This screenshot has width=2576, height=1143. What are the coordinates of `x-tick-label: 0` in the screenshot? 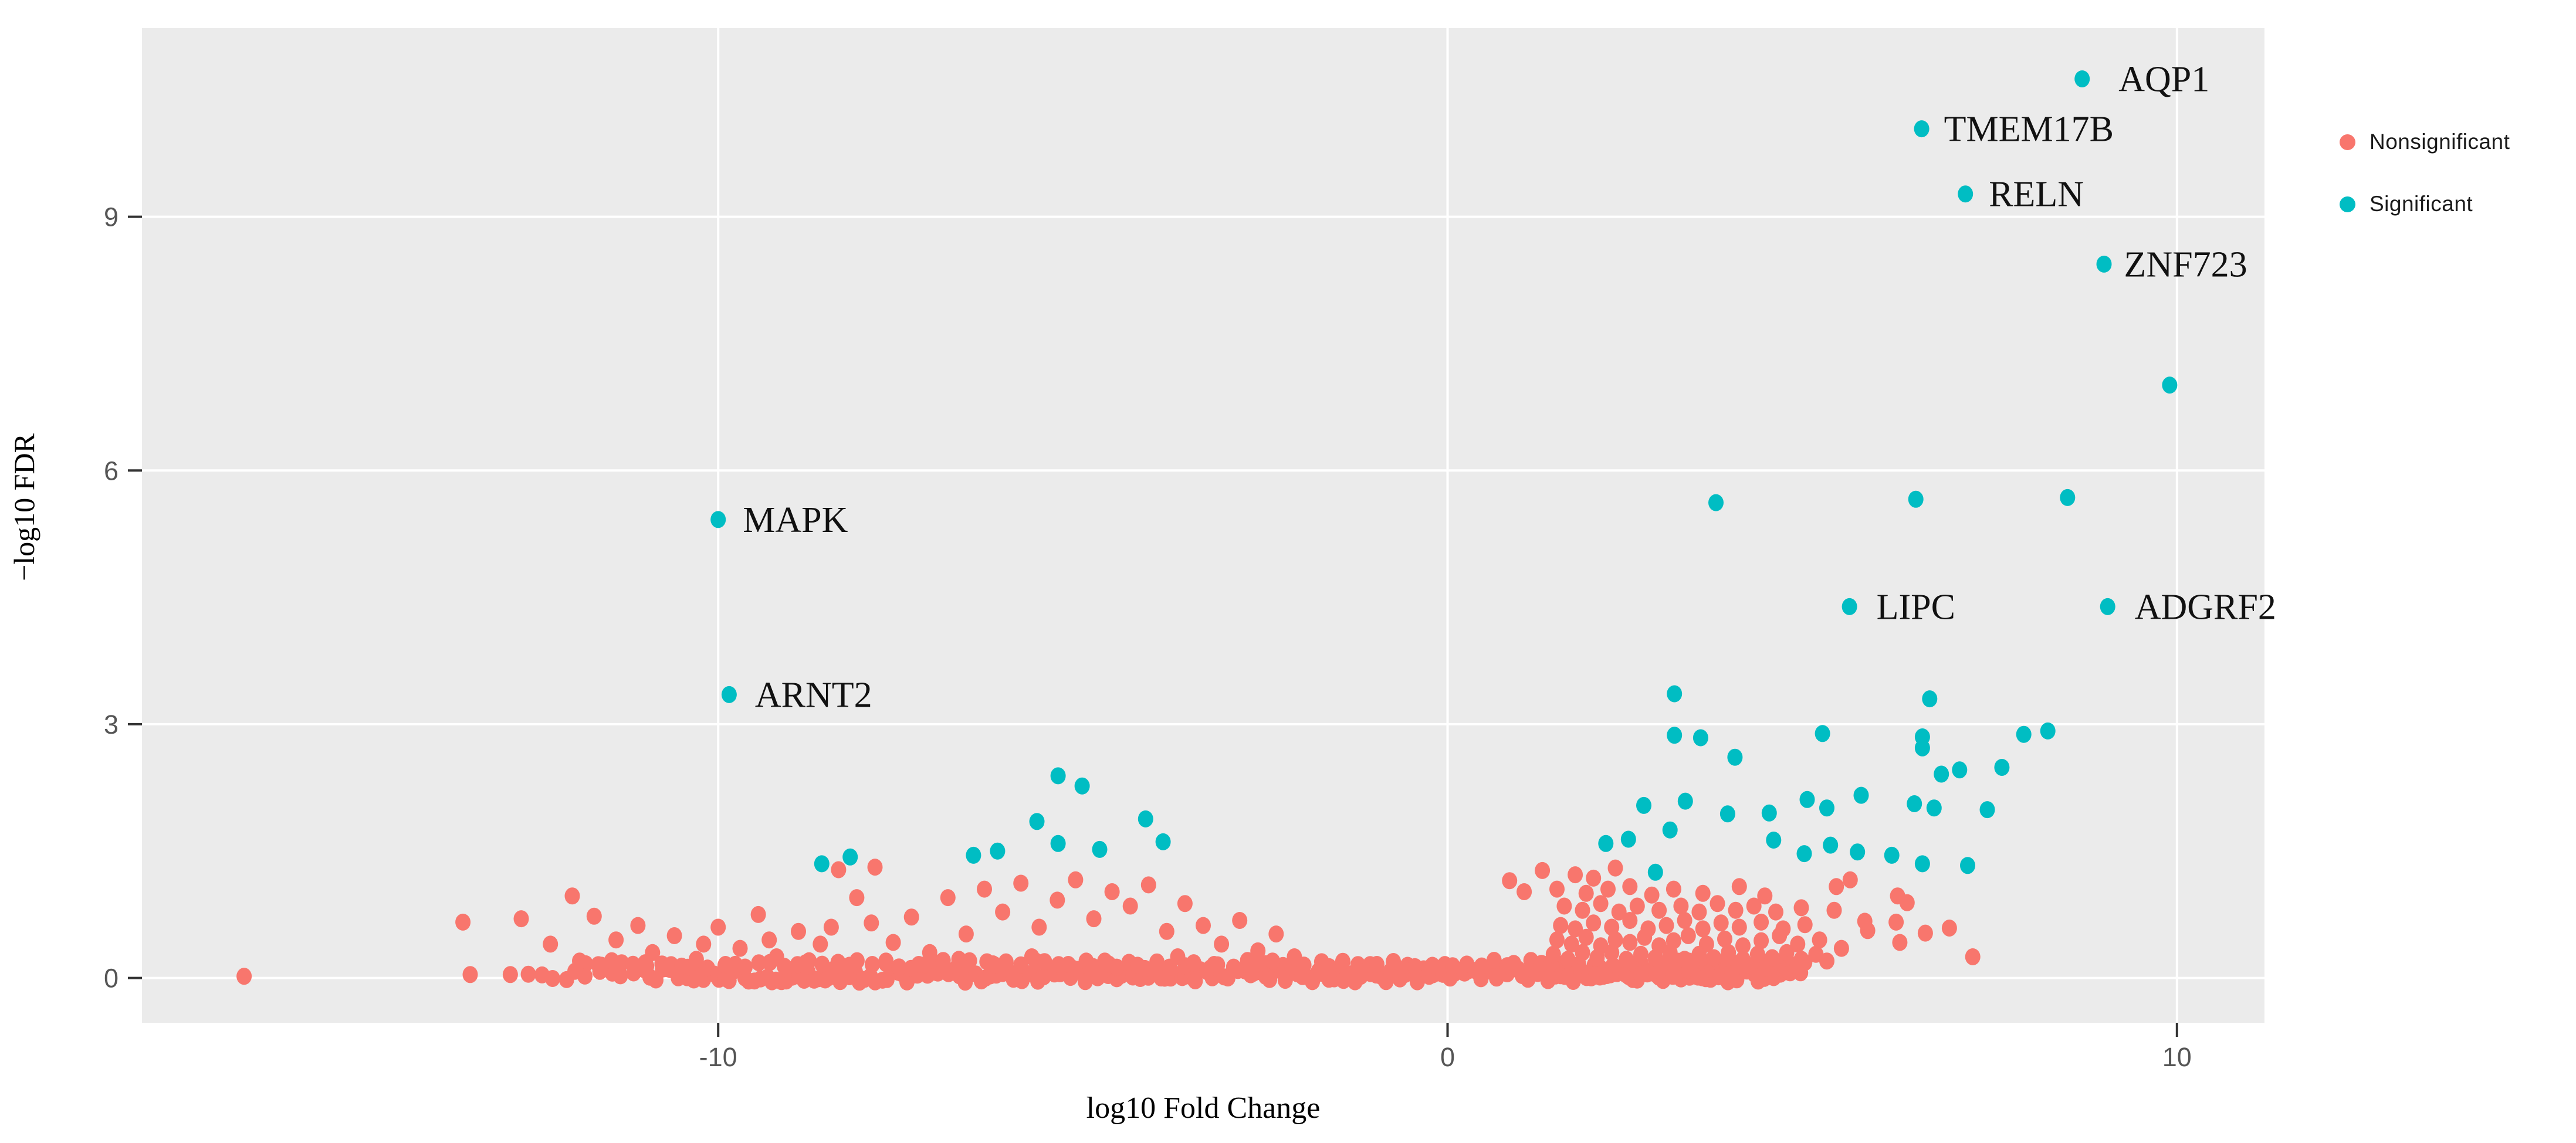 It's located at (1447, 1057).